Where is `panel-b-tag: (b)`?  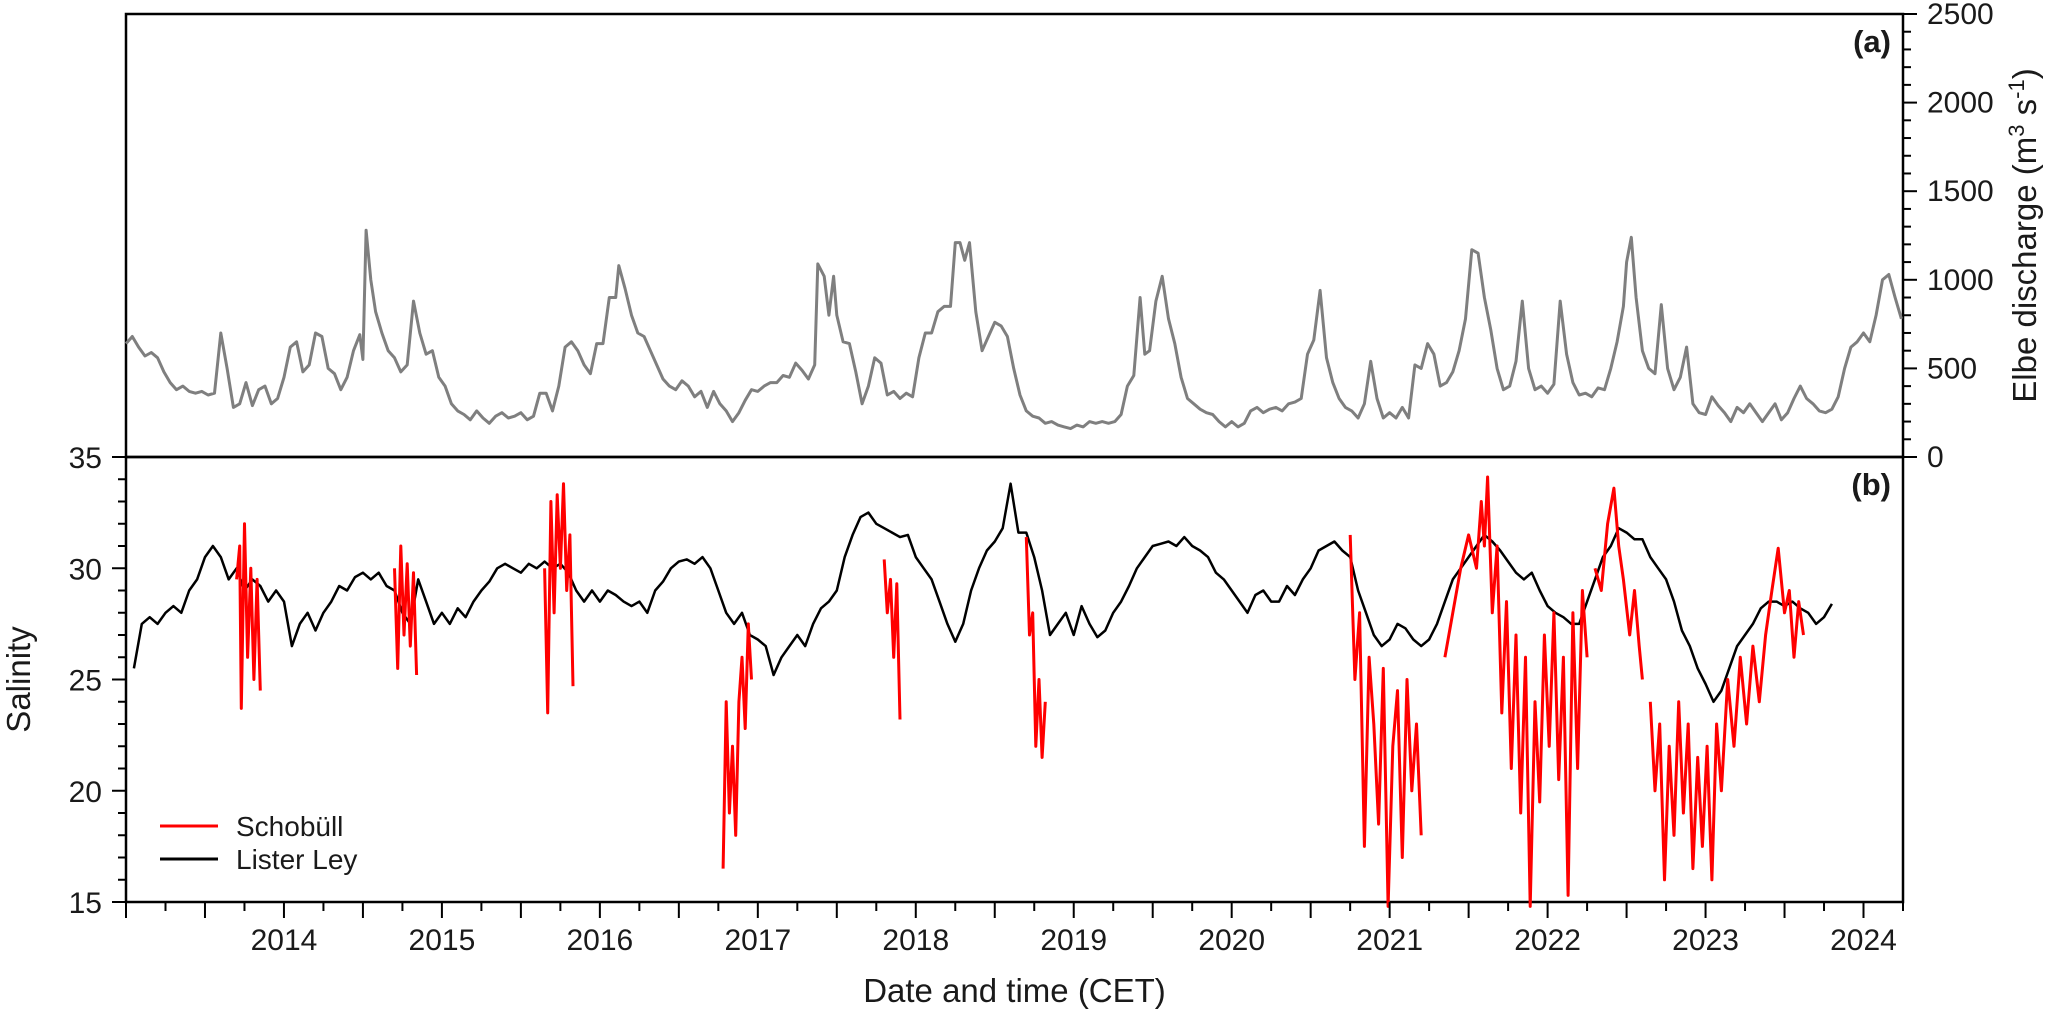 panel-b-tag: (b) is located at coordinates (1871, 484).